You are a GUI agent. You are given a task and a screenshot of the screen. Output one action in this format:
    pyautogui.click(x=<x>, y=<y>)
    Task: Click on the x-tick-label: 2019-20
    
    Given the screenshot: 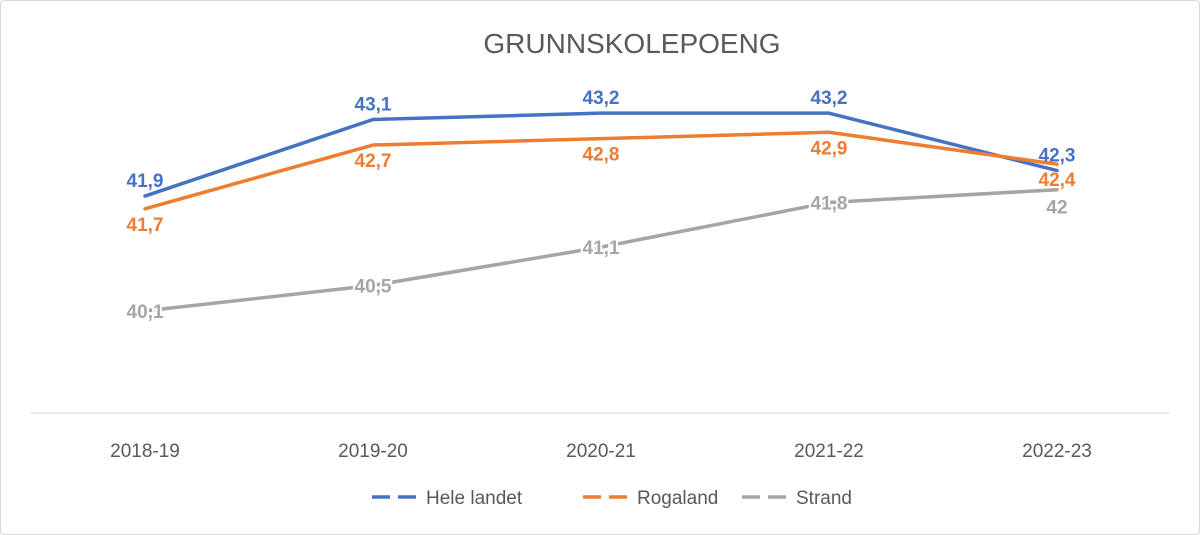 What is the action you would take?
    pyautogui.click(x=373, y=451)
    